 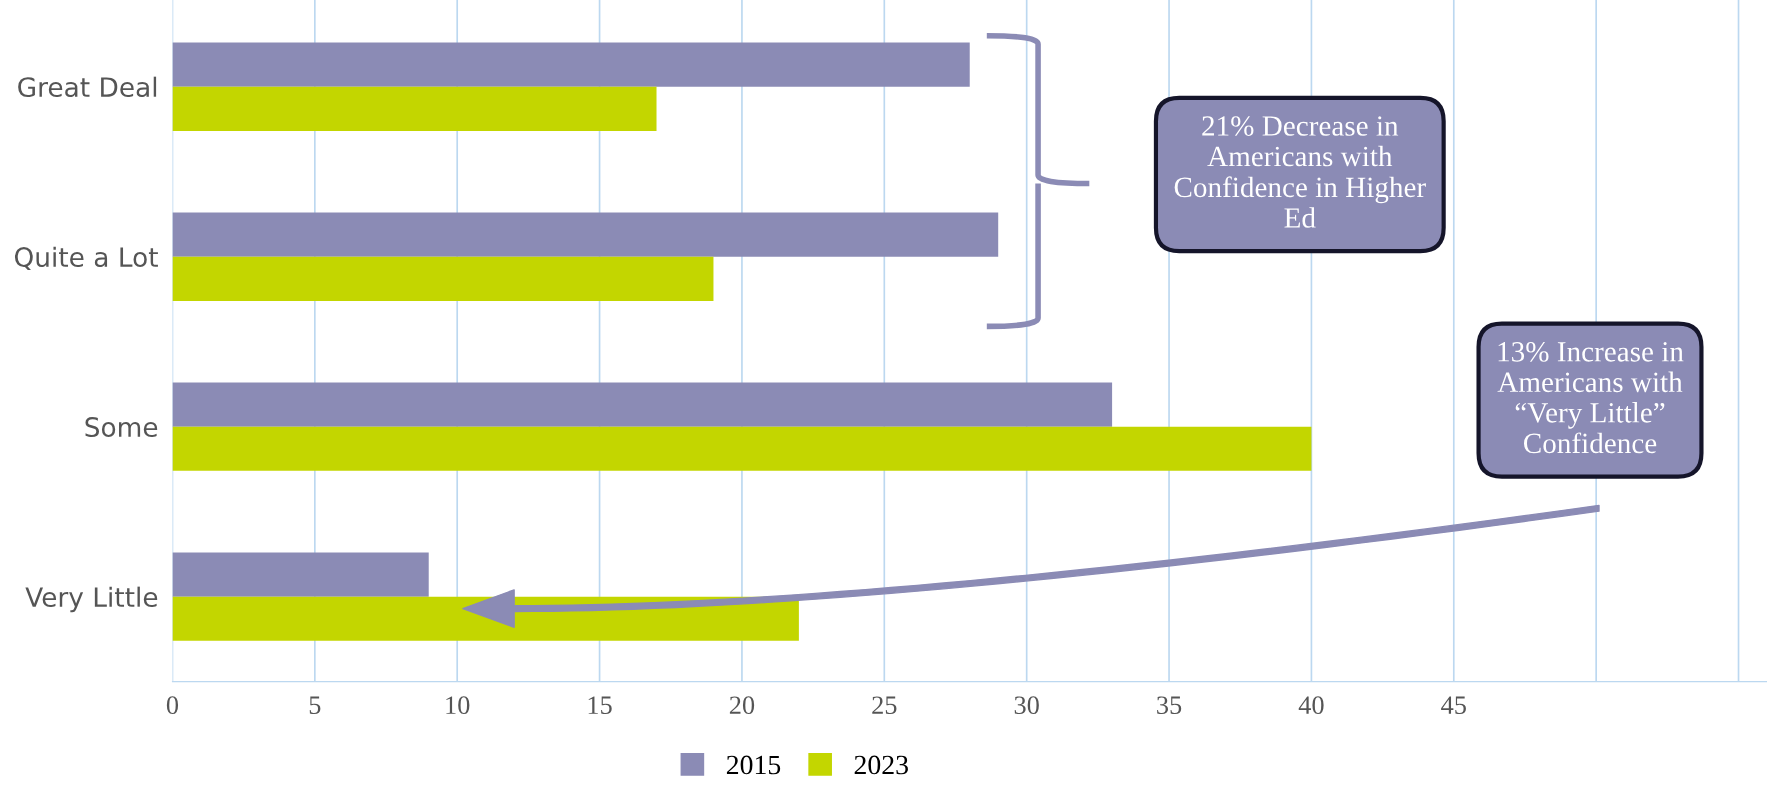 What do you see at coordinates (1453, 705) in the screenshot?
I see `x-tick-label: 45` at bounding box center [1453, 705].